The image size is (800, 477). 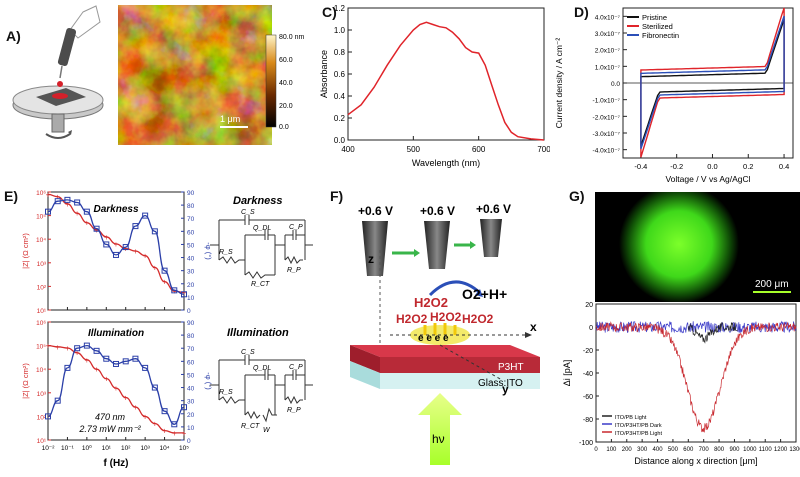 I want to click on x-tick-label: 10⁴, so click(x=165, y=448).